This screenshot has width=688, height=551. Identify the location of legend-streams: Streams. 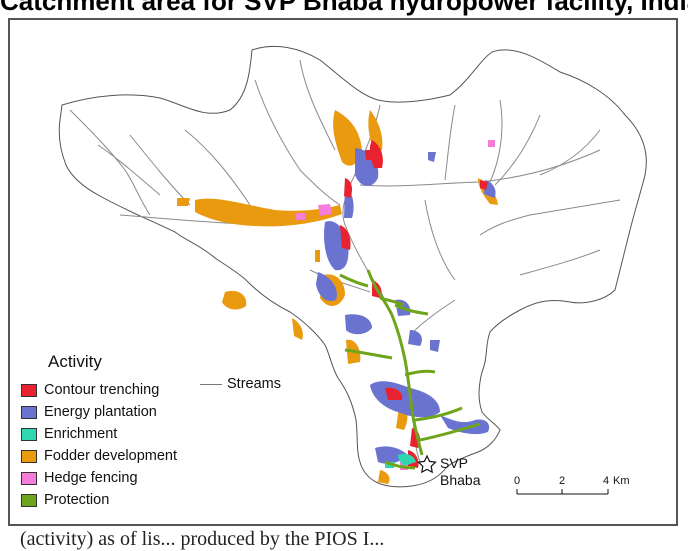
(240, 384).